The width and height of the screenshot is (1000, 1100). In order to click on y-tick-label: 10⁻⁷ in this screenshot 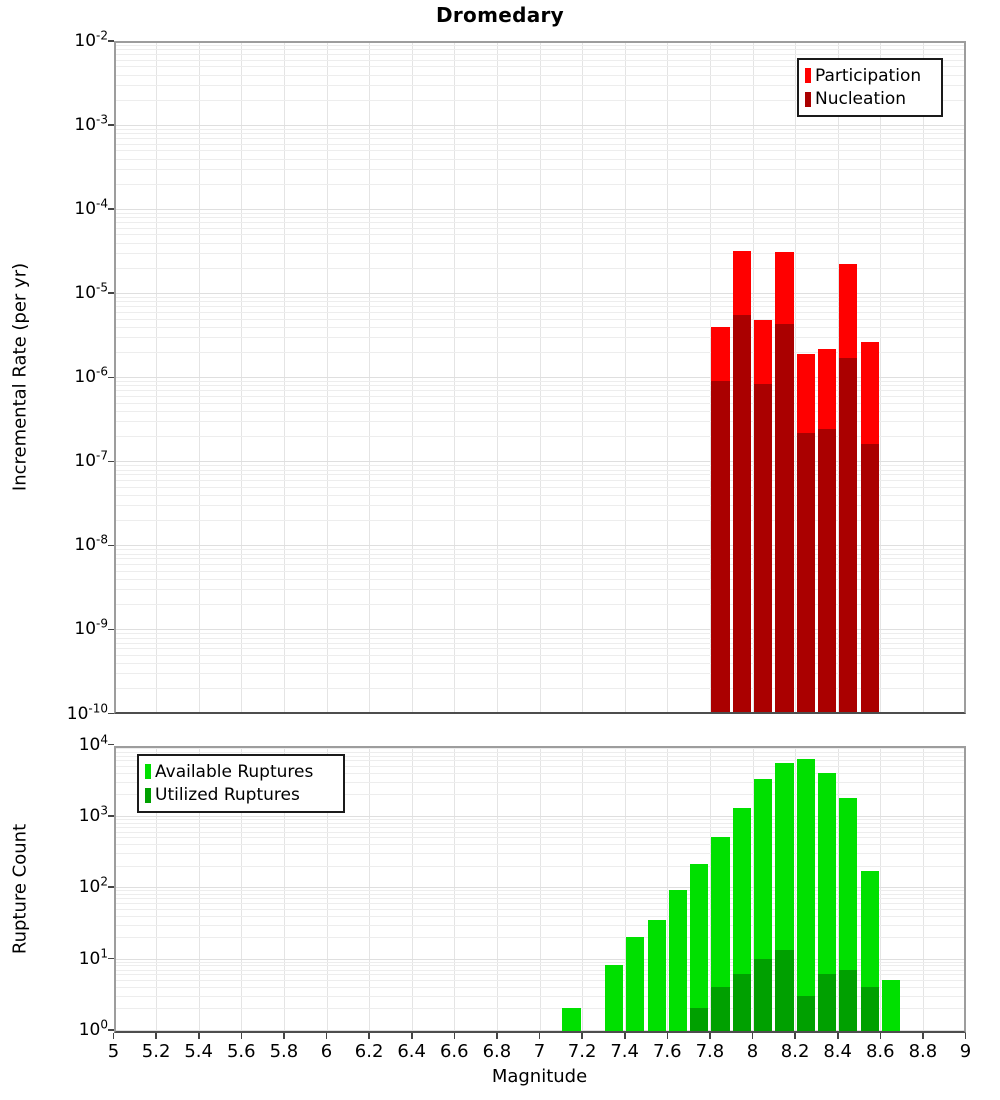, I will do `click(91, 460)`.